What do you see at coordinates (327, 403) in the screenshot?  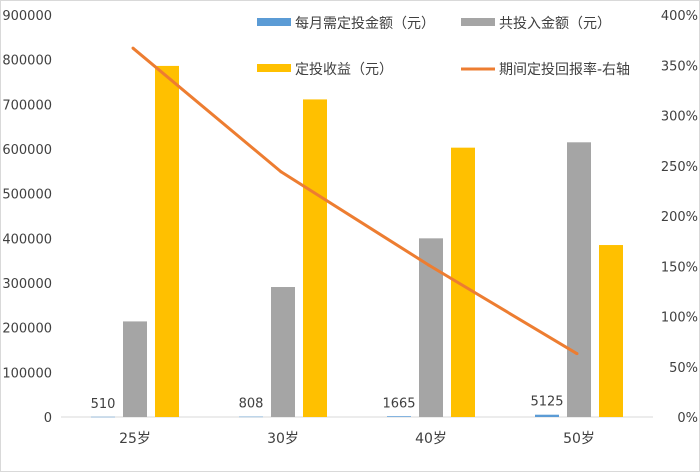 I see `data-labels-layer: 510 808 1665 5125` at bounding box center [327, 403].